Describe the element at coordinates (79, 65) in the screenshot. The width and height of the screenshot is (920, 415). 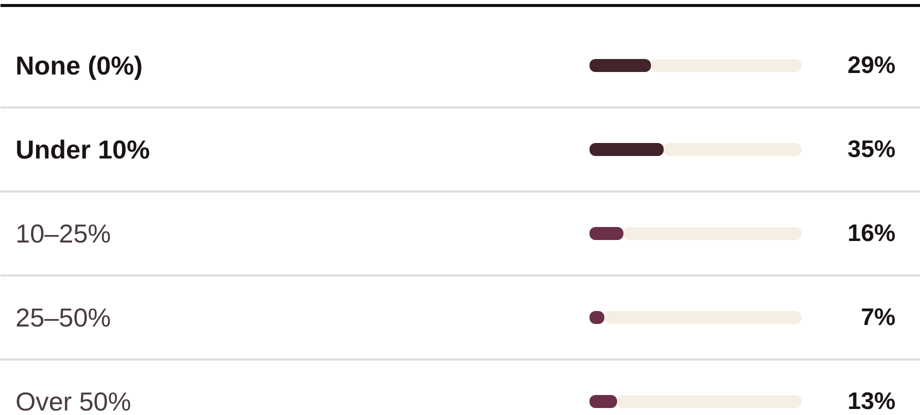
I see `y-tick-label: None (0%)` at that location.